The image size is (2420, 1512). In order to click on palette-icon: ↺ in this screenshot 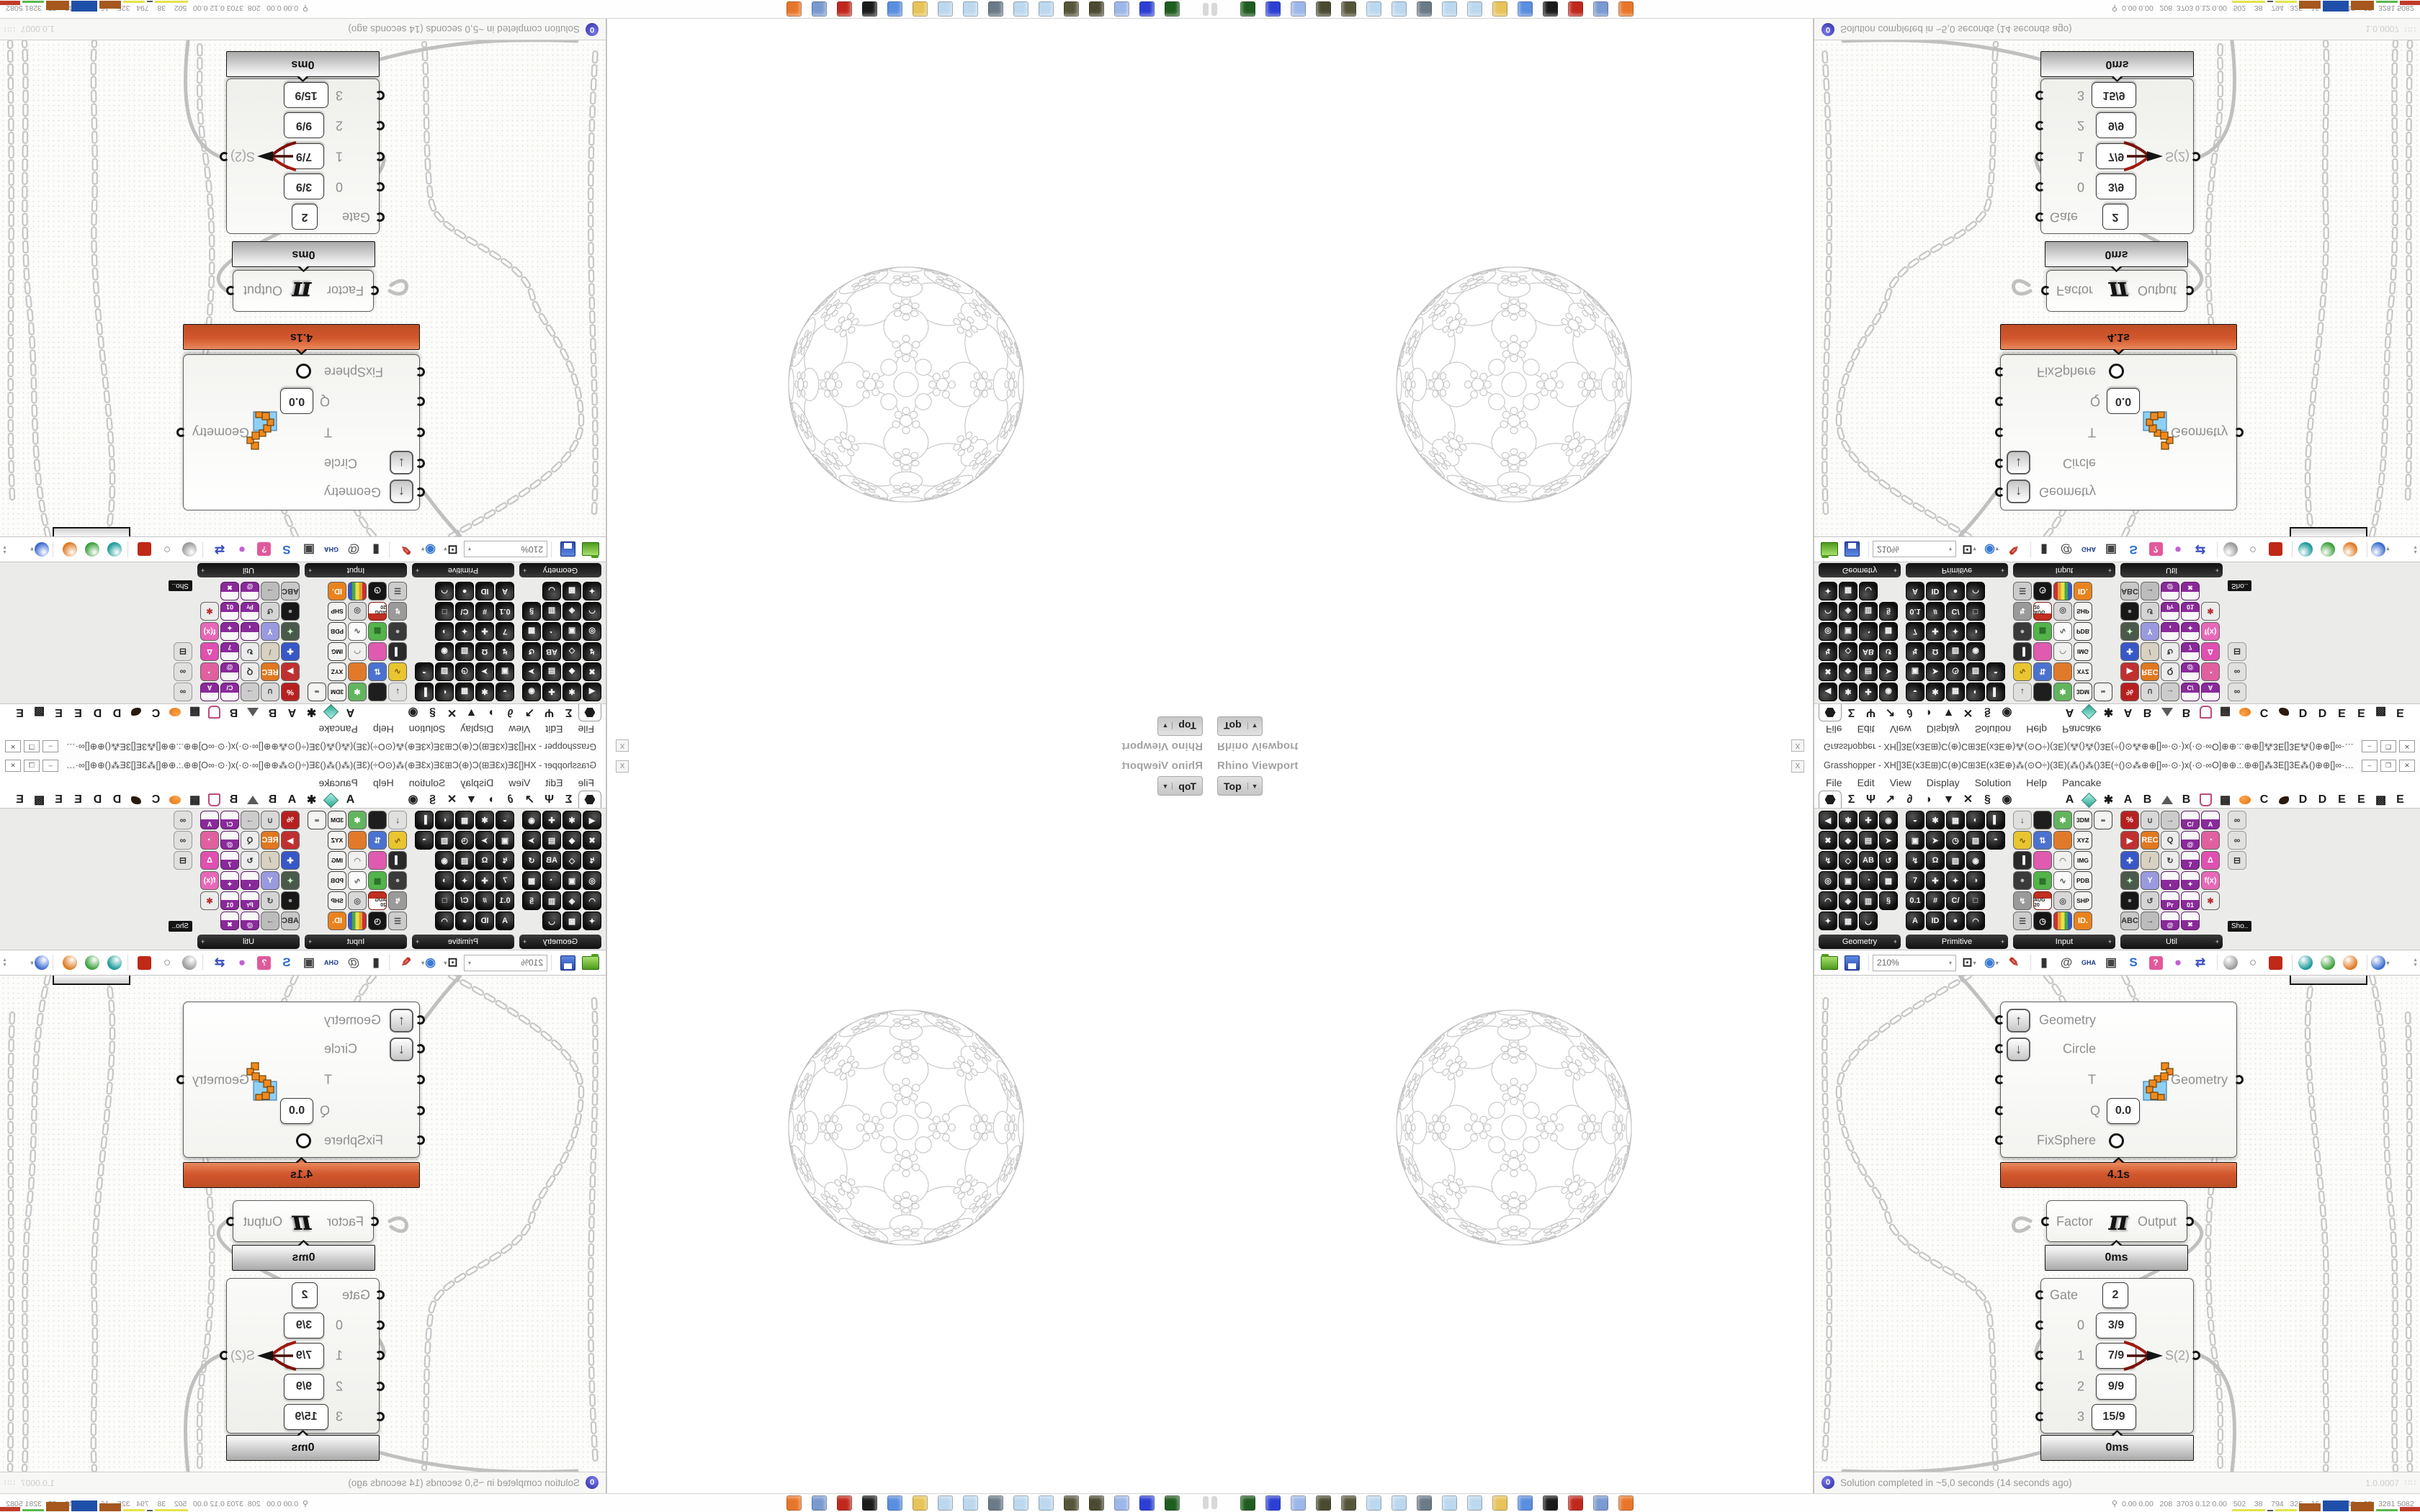, I will do `click(2150, 611)`.